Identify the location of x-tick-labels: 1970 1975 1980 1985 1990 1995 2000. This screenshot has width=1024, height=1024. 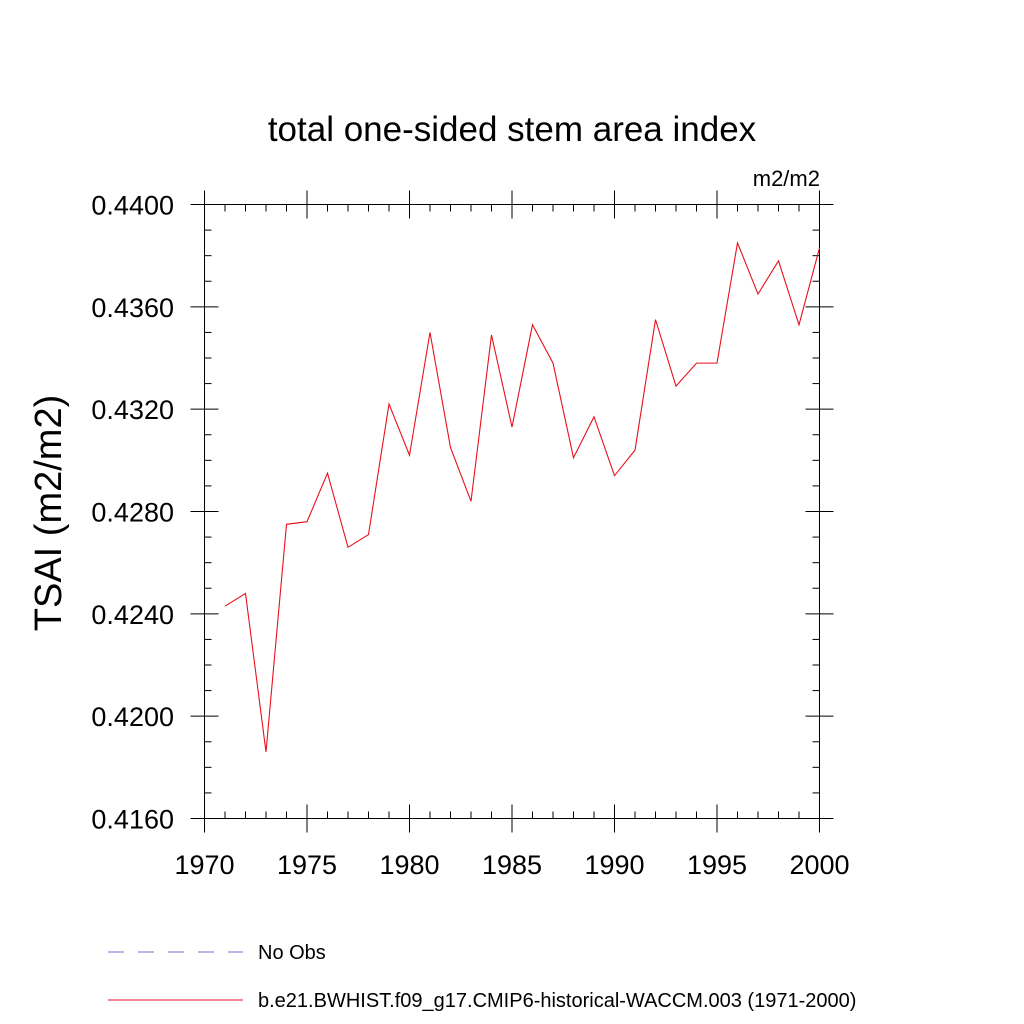
(511, 865).